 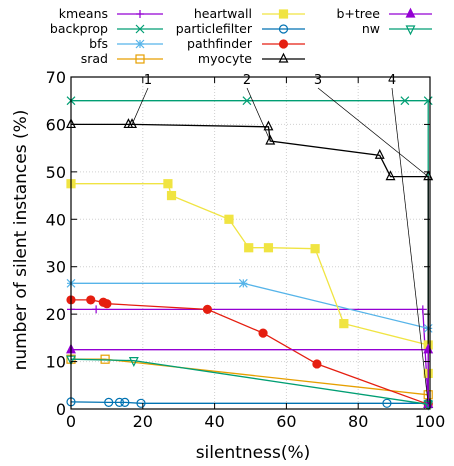 I want to click on series-line-srad, so click(x=250, y=377).